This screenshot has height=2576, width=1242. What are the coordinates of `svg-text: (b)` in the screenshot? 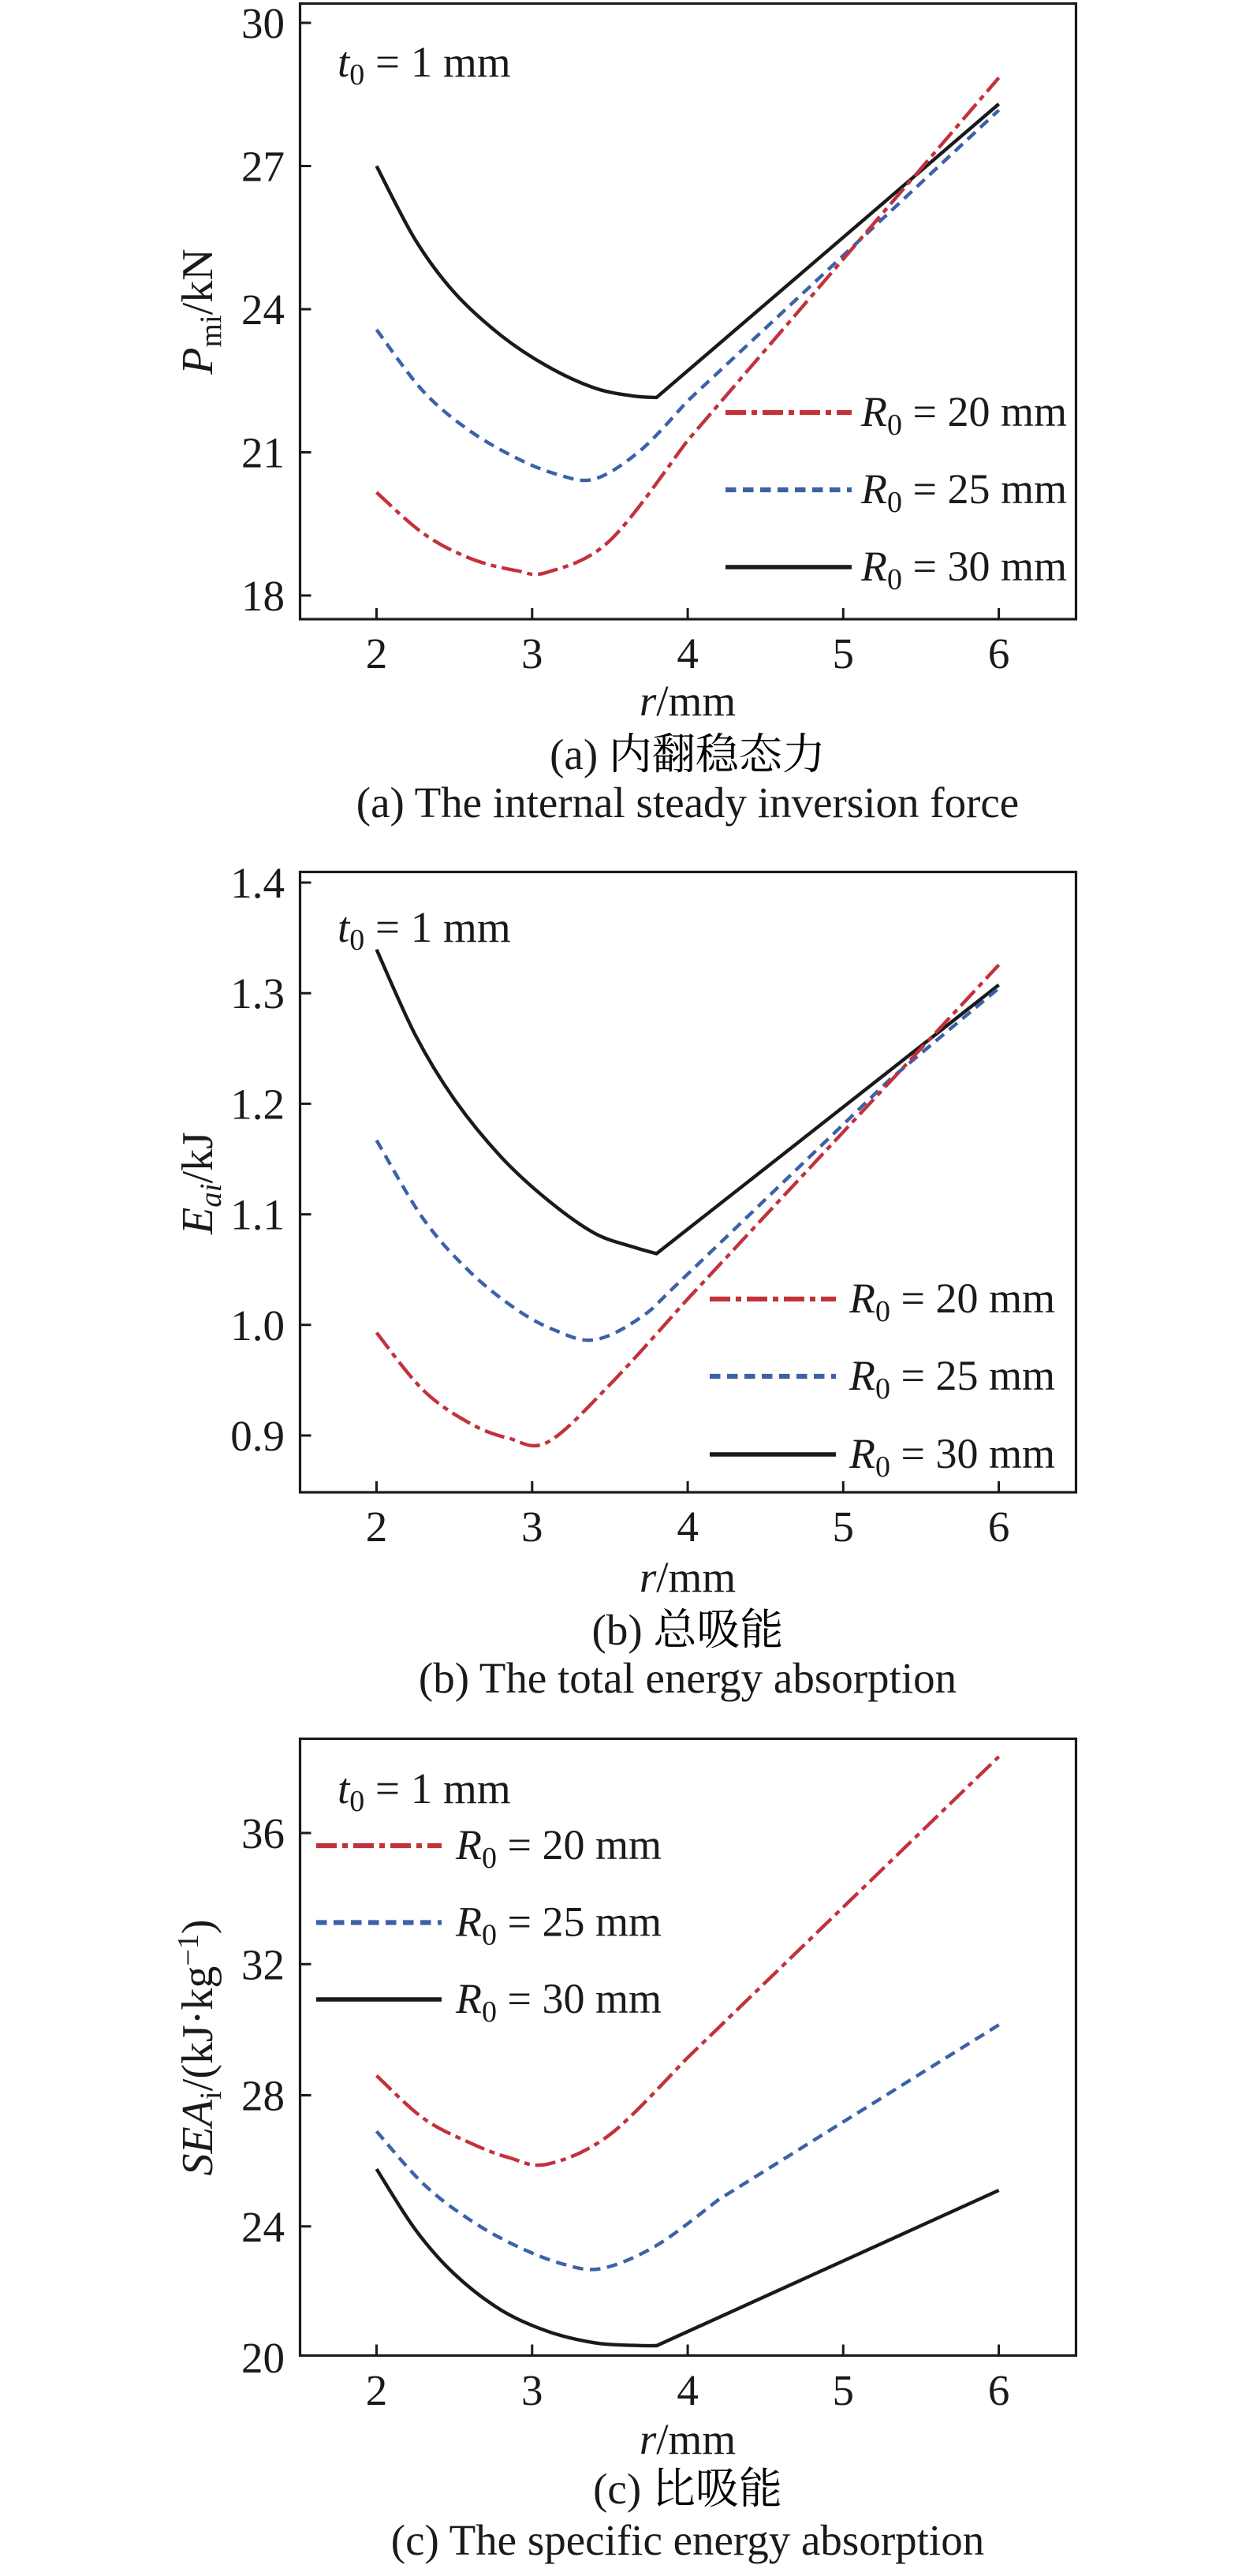 It's located at (618, 1630).